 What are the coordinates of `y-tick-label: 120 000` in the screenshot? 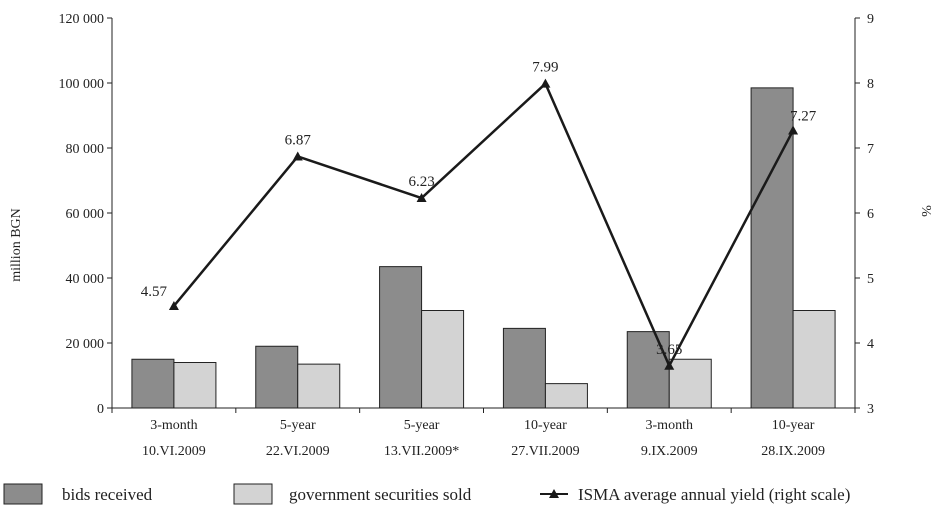 It's located at (82, 19).